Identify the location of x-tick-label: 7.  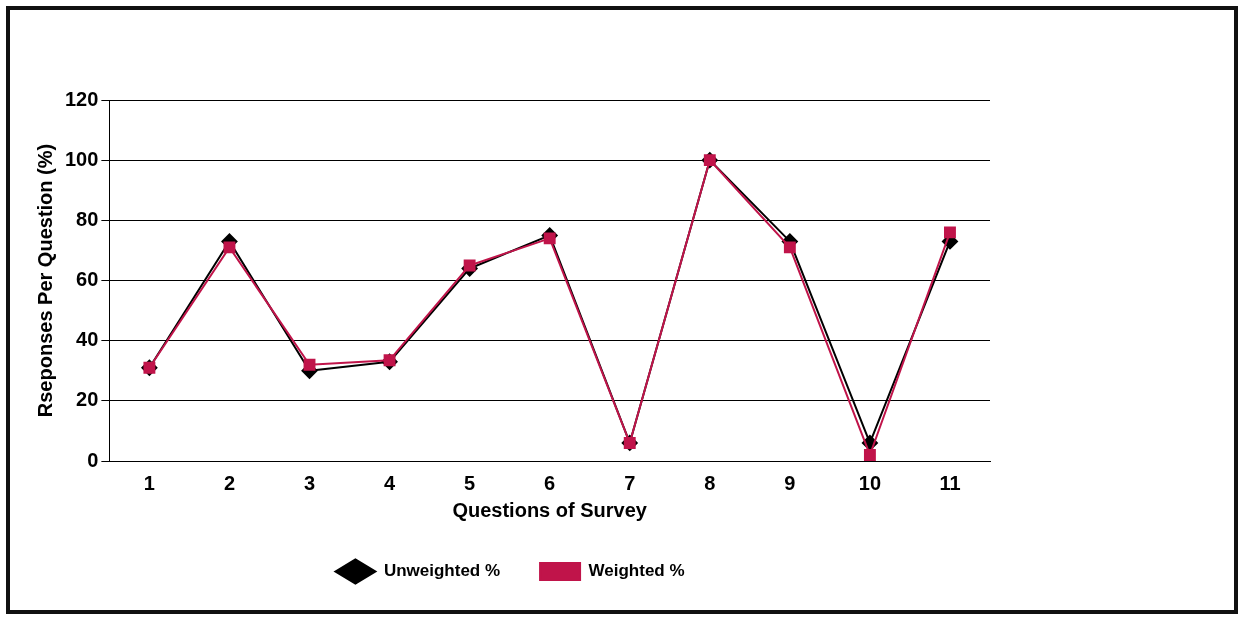
(630, 482).